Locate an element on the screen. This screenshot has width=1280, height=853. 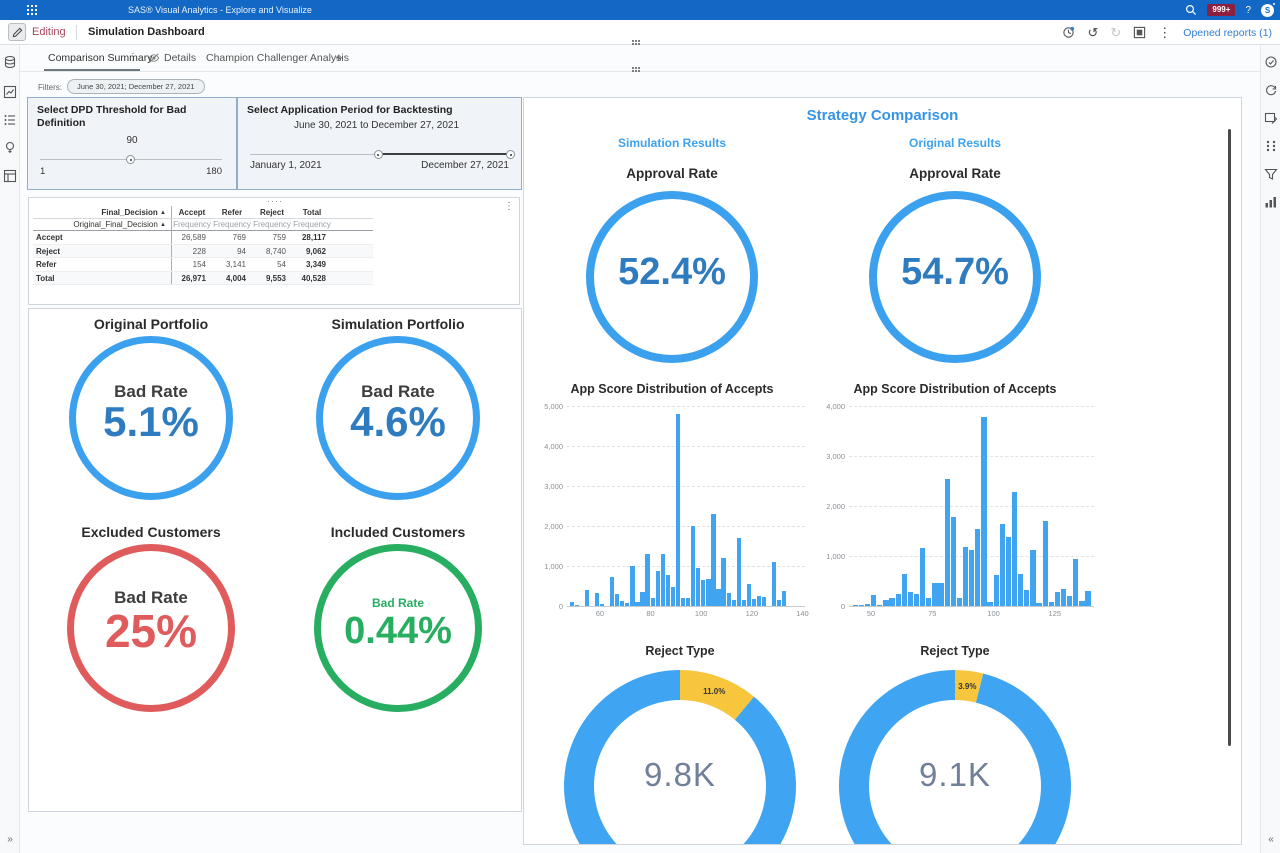
properties-icon is located at coordinates (1271, 62).